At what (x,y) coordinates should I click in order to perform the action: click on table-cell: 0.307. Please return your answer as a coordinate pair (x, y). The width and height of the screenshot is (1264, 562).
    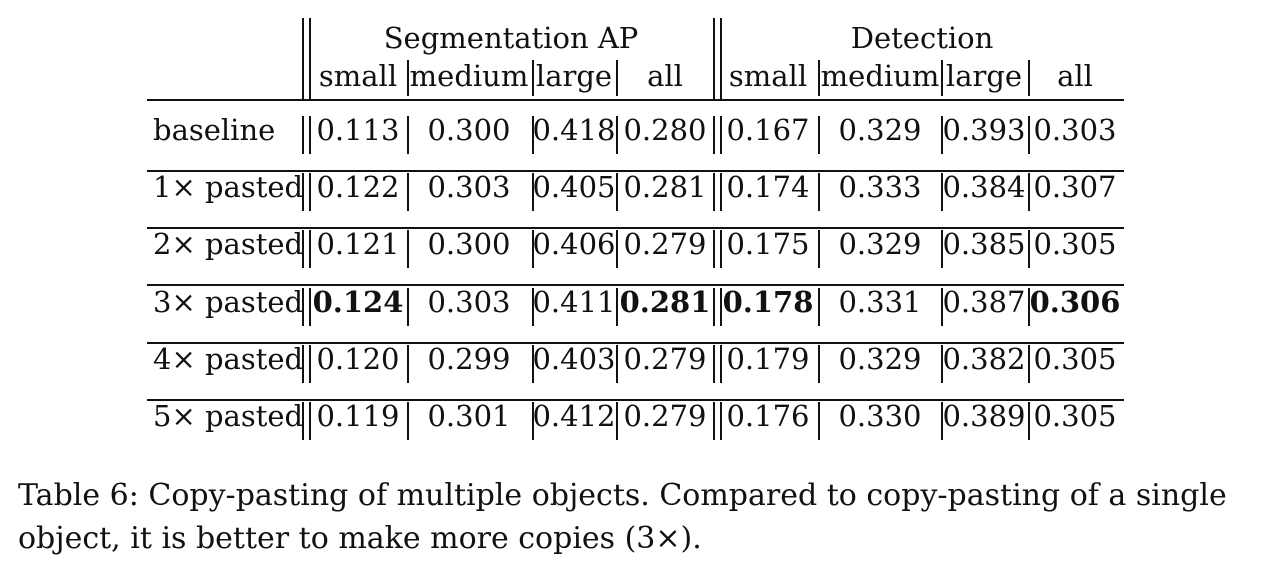
    Looking at the image, I should click on (1075, 187).